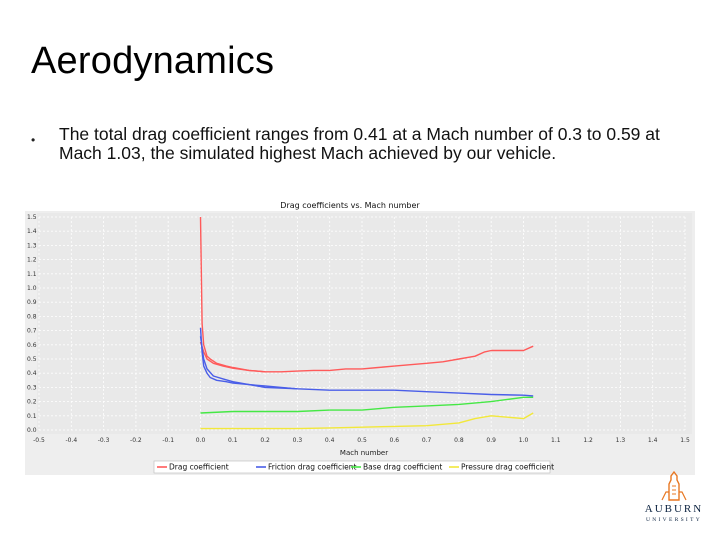 The image size is (720, 540). What do you see at coordinates (362, 440) in the screenshot?
I see `x-tick-label: 0.5` at bounding box center [362, 440].